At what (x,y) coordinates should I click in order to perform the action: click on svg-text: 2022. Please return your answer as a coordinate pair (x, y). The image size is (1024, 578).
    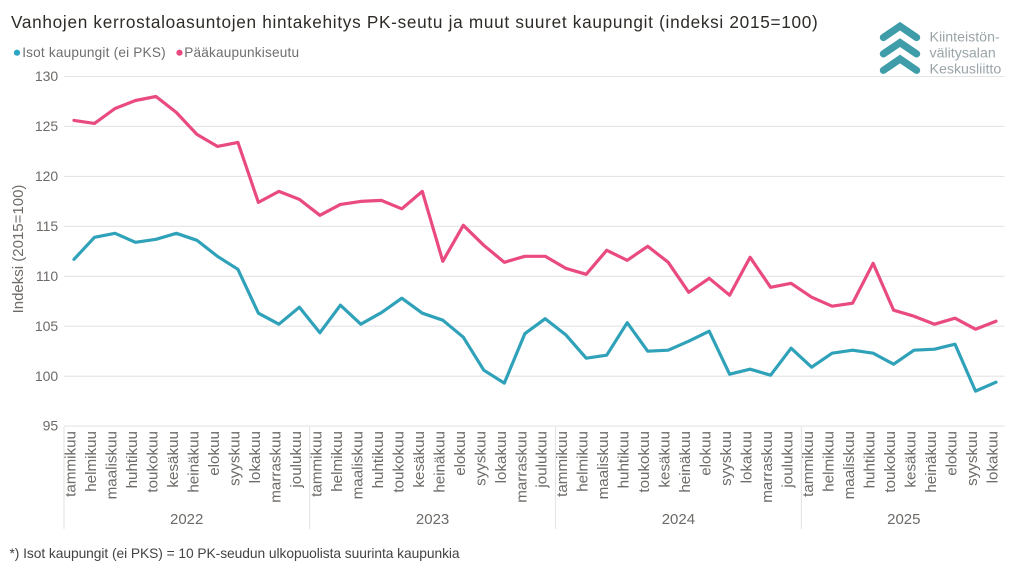
    Looking at the image, I should click on (186, 519).